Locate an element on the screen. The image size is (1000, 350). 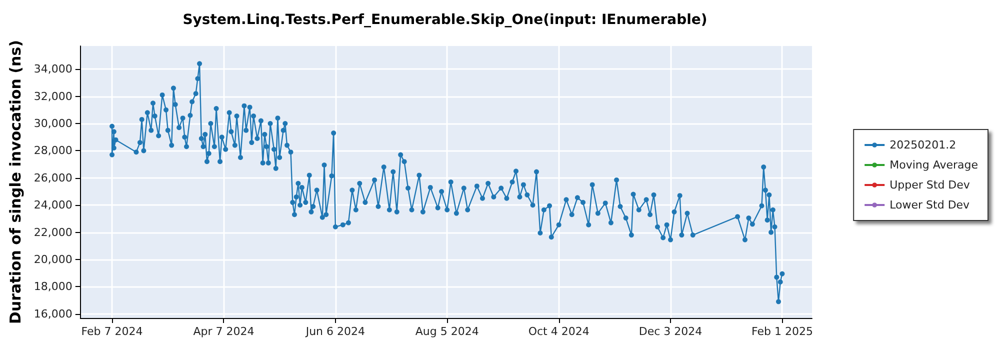
y-axis-title: Duration of single invocation (ns) is located at coordinates (15, 182).